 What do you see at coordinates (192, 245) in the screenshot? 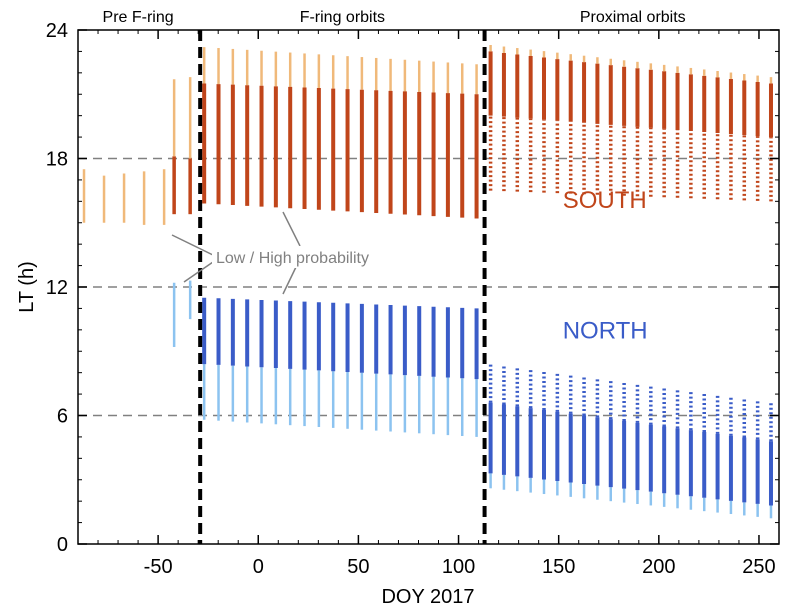
I see `annotation-pointer-south-low` at bounding box center [192, 245].